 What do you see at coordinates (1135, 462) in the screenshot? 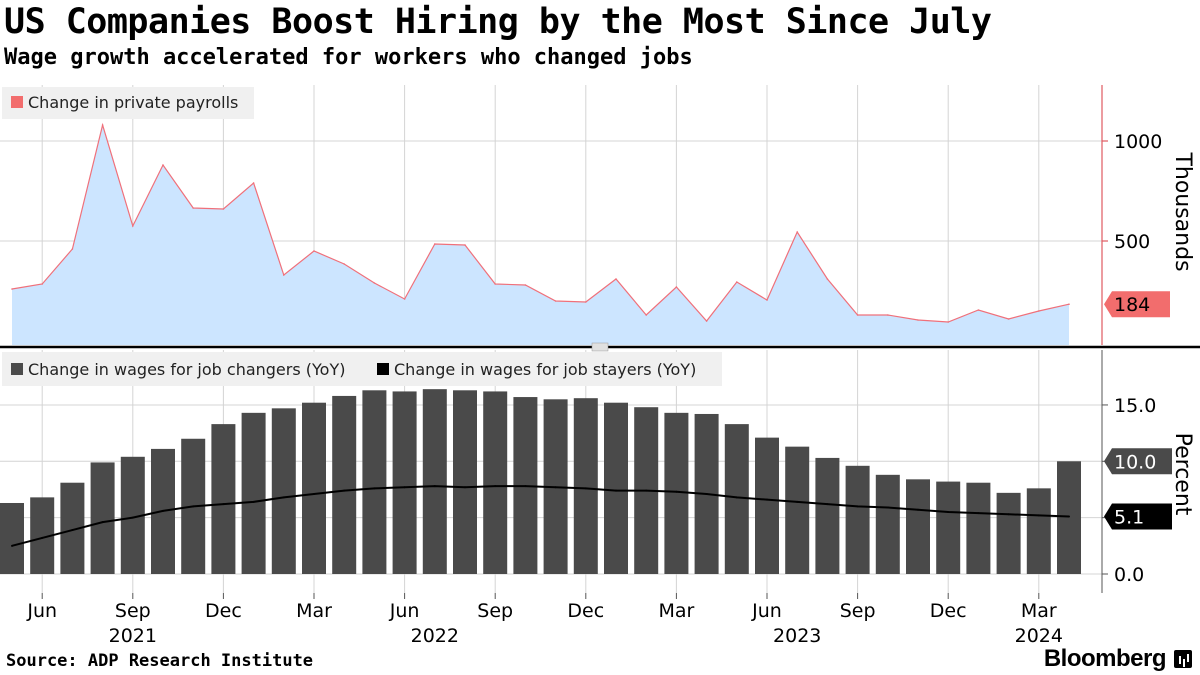
I see `last-value-label-changers: 10.0` at bounding box center [1135, 462].